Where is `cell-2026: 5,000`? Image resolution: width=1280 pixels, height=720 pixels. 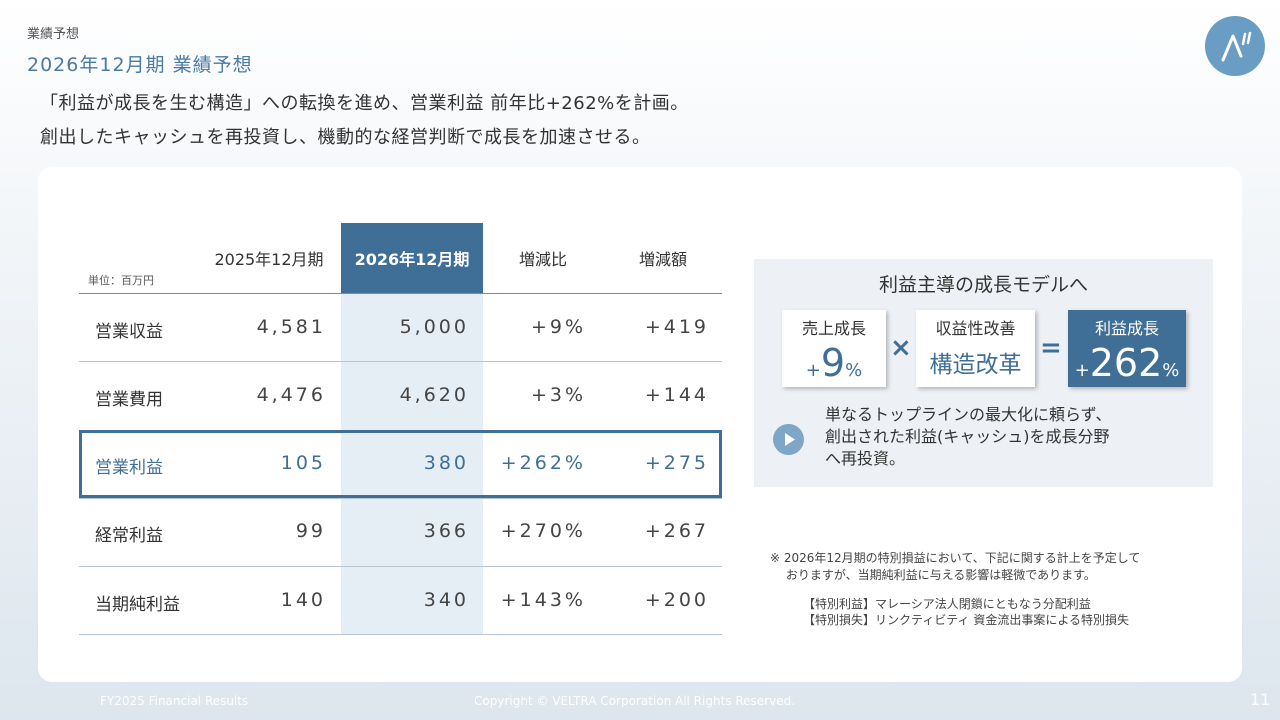
cell-2026: 5,000 is located at coordinates (434, 327).